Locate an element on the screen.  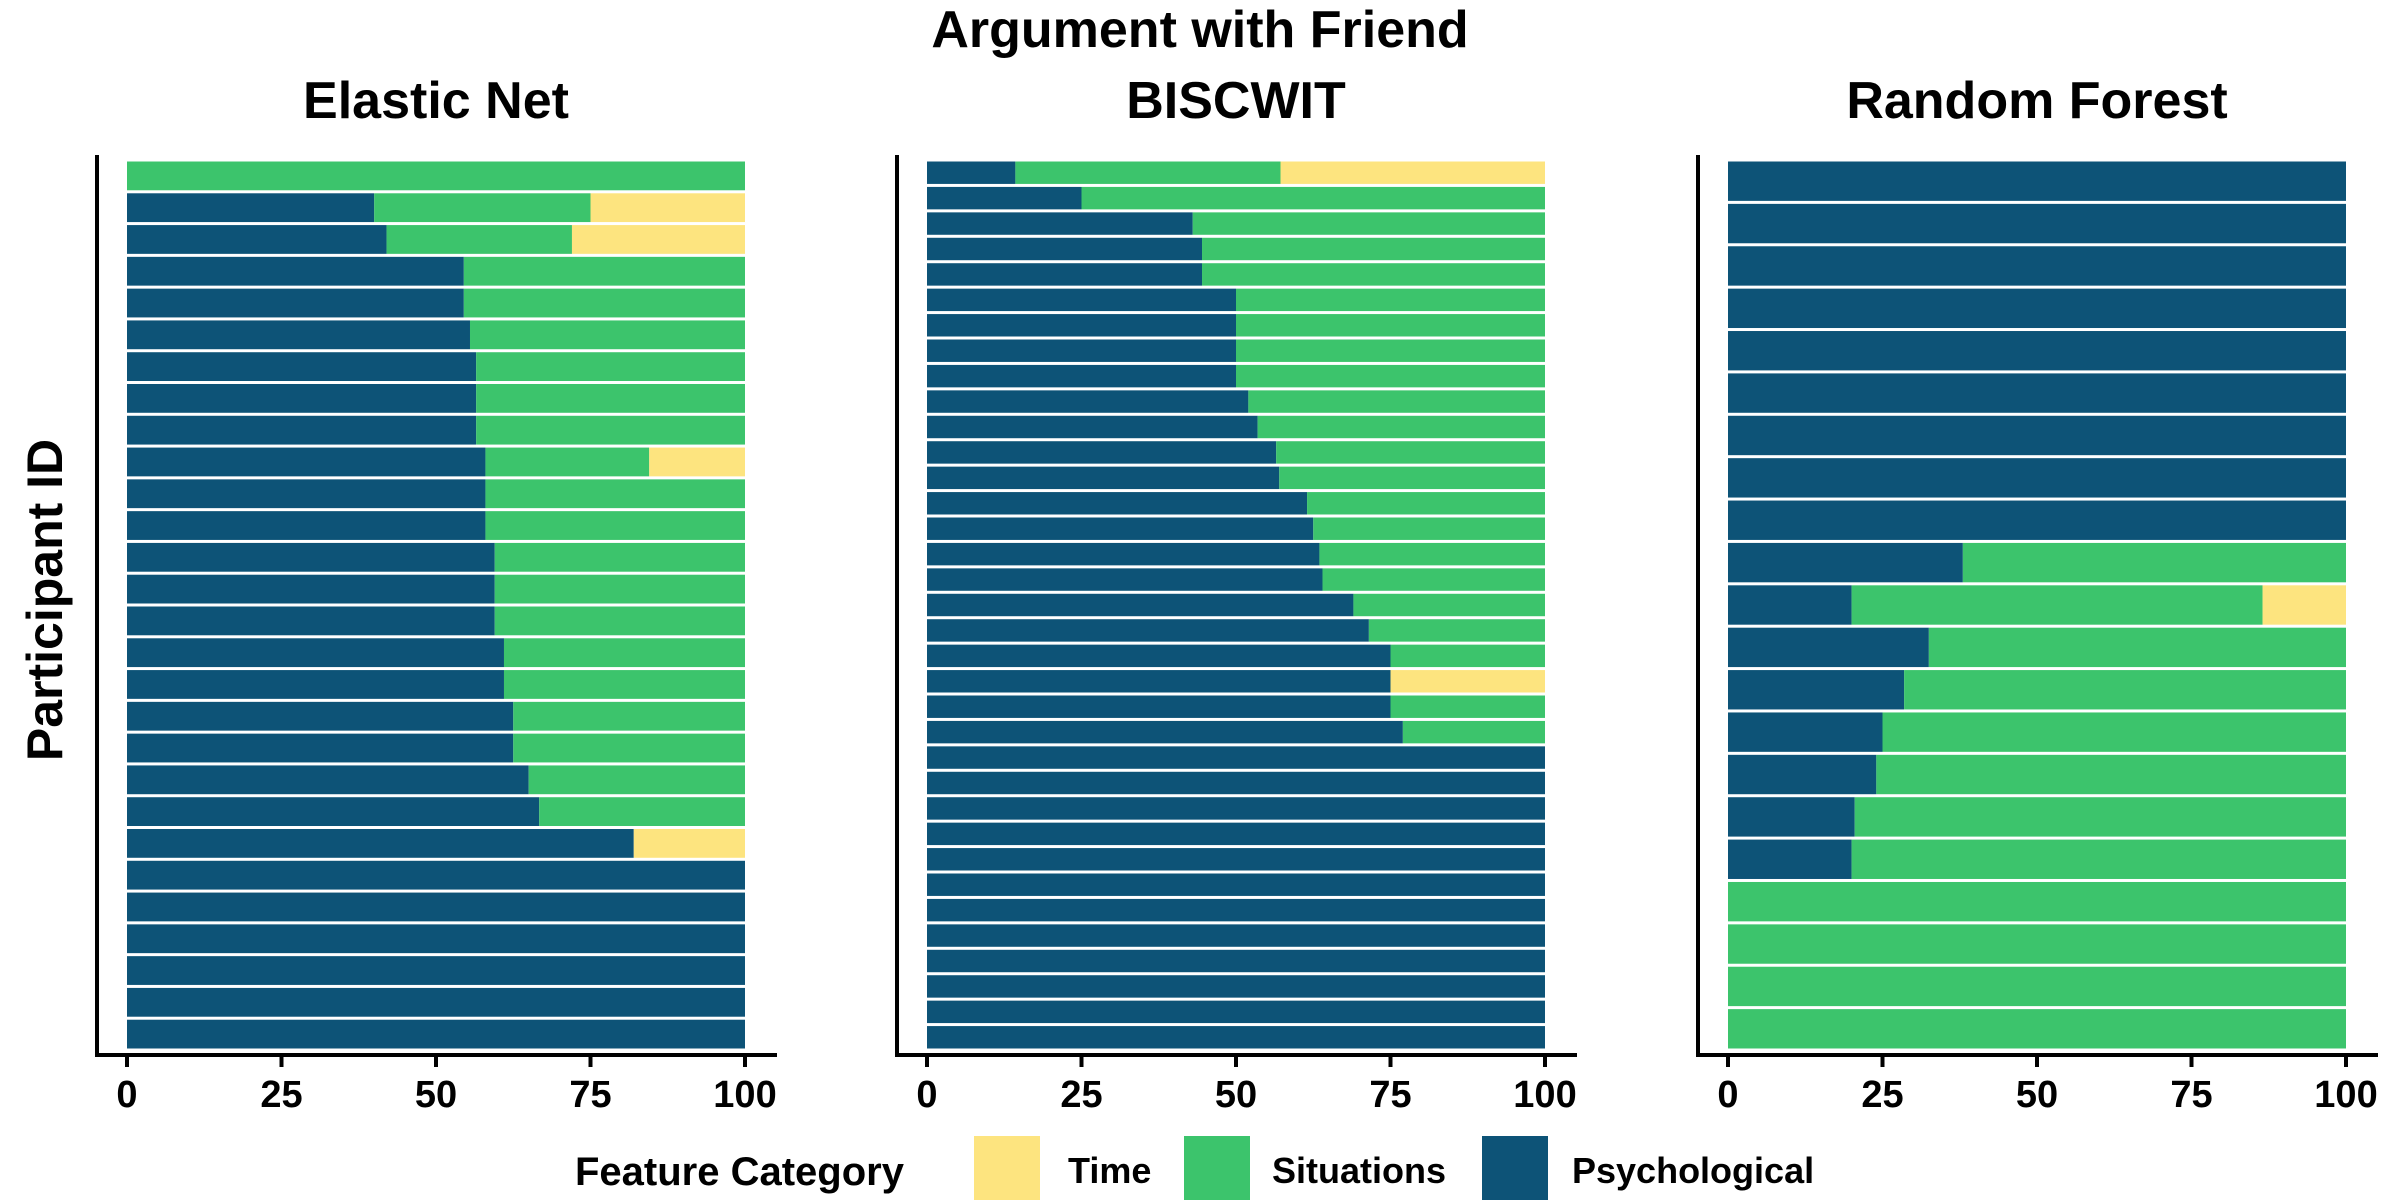
panel-title: Random Forest is located at coordinates (2036, 101).